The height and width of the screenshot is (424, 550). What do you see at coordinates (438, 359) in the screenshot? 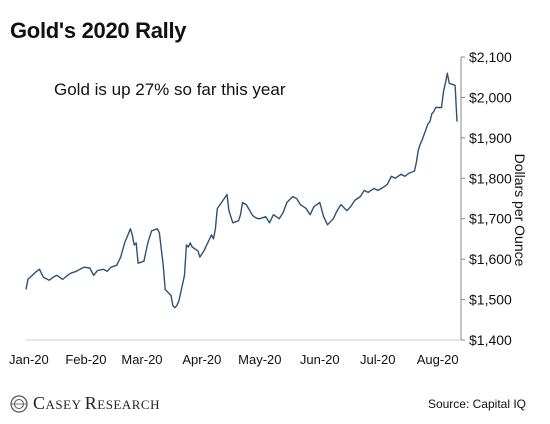
I see `x-tick-label: Aug-20` at bounding box center [438, 359].